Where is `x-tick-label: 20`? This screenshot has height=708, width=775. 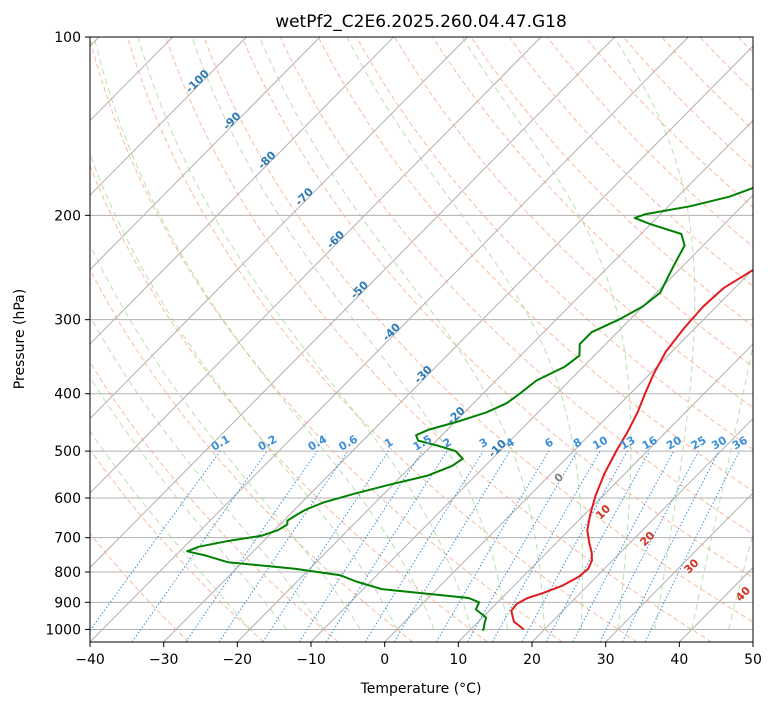
x-tick-label: 20 is located at coordinates (532, 660).